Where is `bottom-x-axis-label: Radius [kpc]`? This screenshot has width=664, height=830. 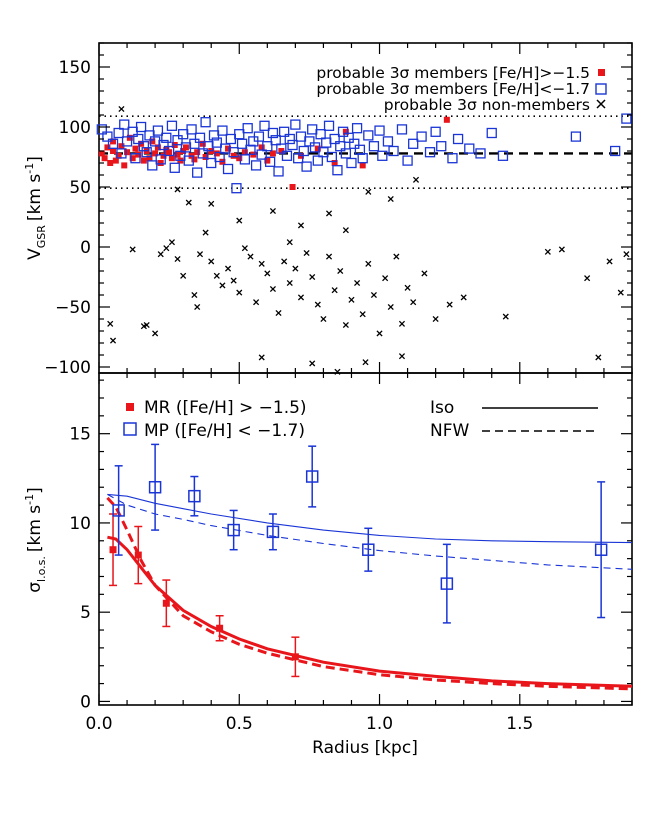 bottom-x-axis-label: Radius [kpc] is located at coordinates (365, 748).